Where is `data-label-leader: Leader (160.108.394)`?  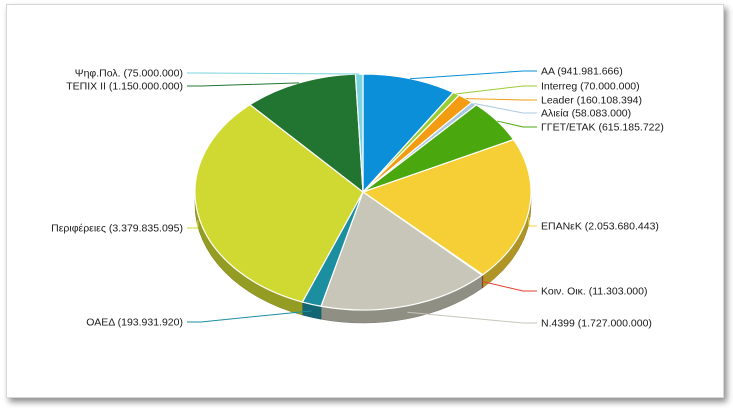 data-label-leader: Leader (160.108.394) is located at coordinates (591, 101).